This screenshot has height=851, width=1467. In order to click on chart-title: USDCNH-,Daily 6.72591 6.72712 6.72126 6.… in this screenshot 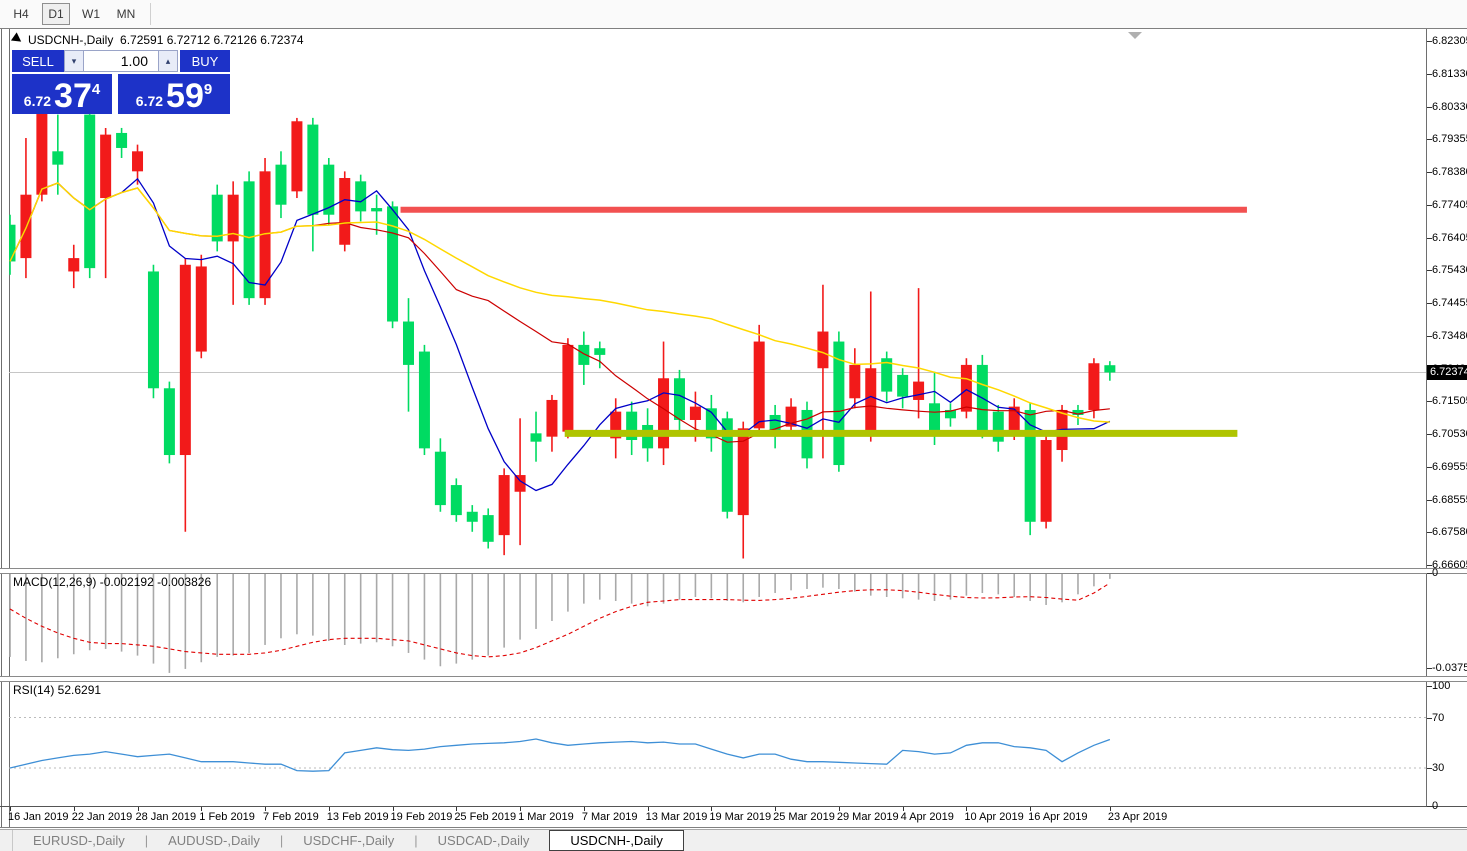, I will do `click(166, 40)`.